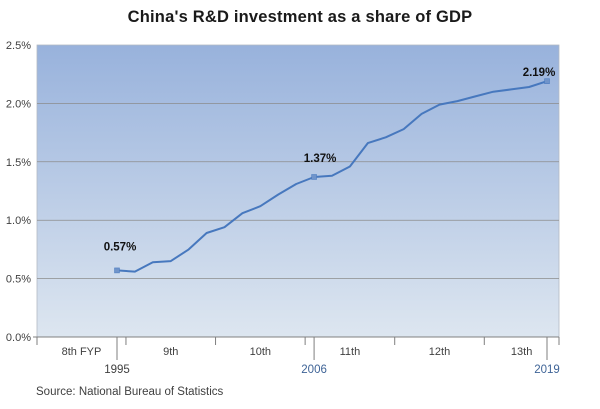 This screenshot has height=409, width=600. What do you see at coordinates (82, 352) in the screenshot?
I see `fyp-period-label: 8th FYP` at bounding box center [82, 352].